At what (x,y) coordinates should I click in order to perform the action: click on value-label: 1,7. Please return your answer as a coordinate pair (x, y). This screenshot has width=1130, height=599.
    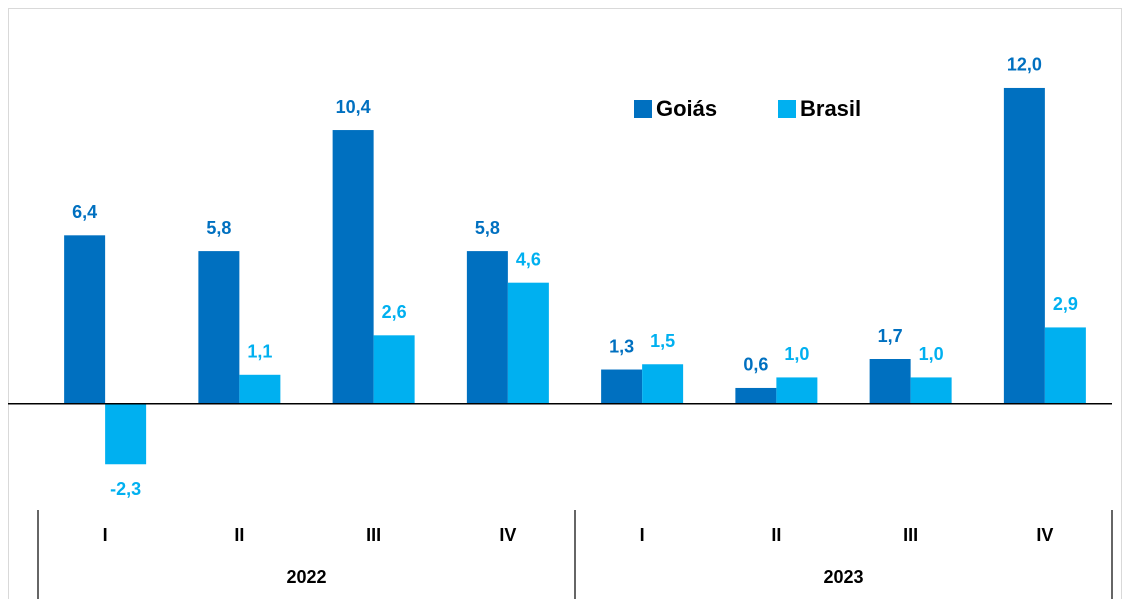
    Looking at the image, I should click on (890, 336).